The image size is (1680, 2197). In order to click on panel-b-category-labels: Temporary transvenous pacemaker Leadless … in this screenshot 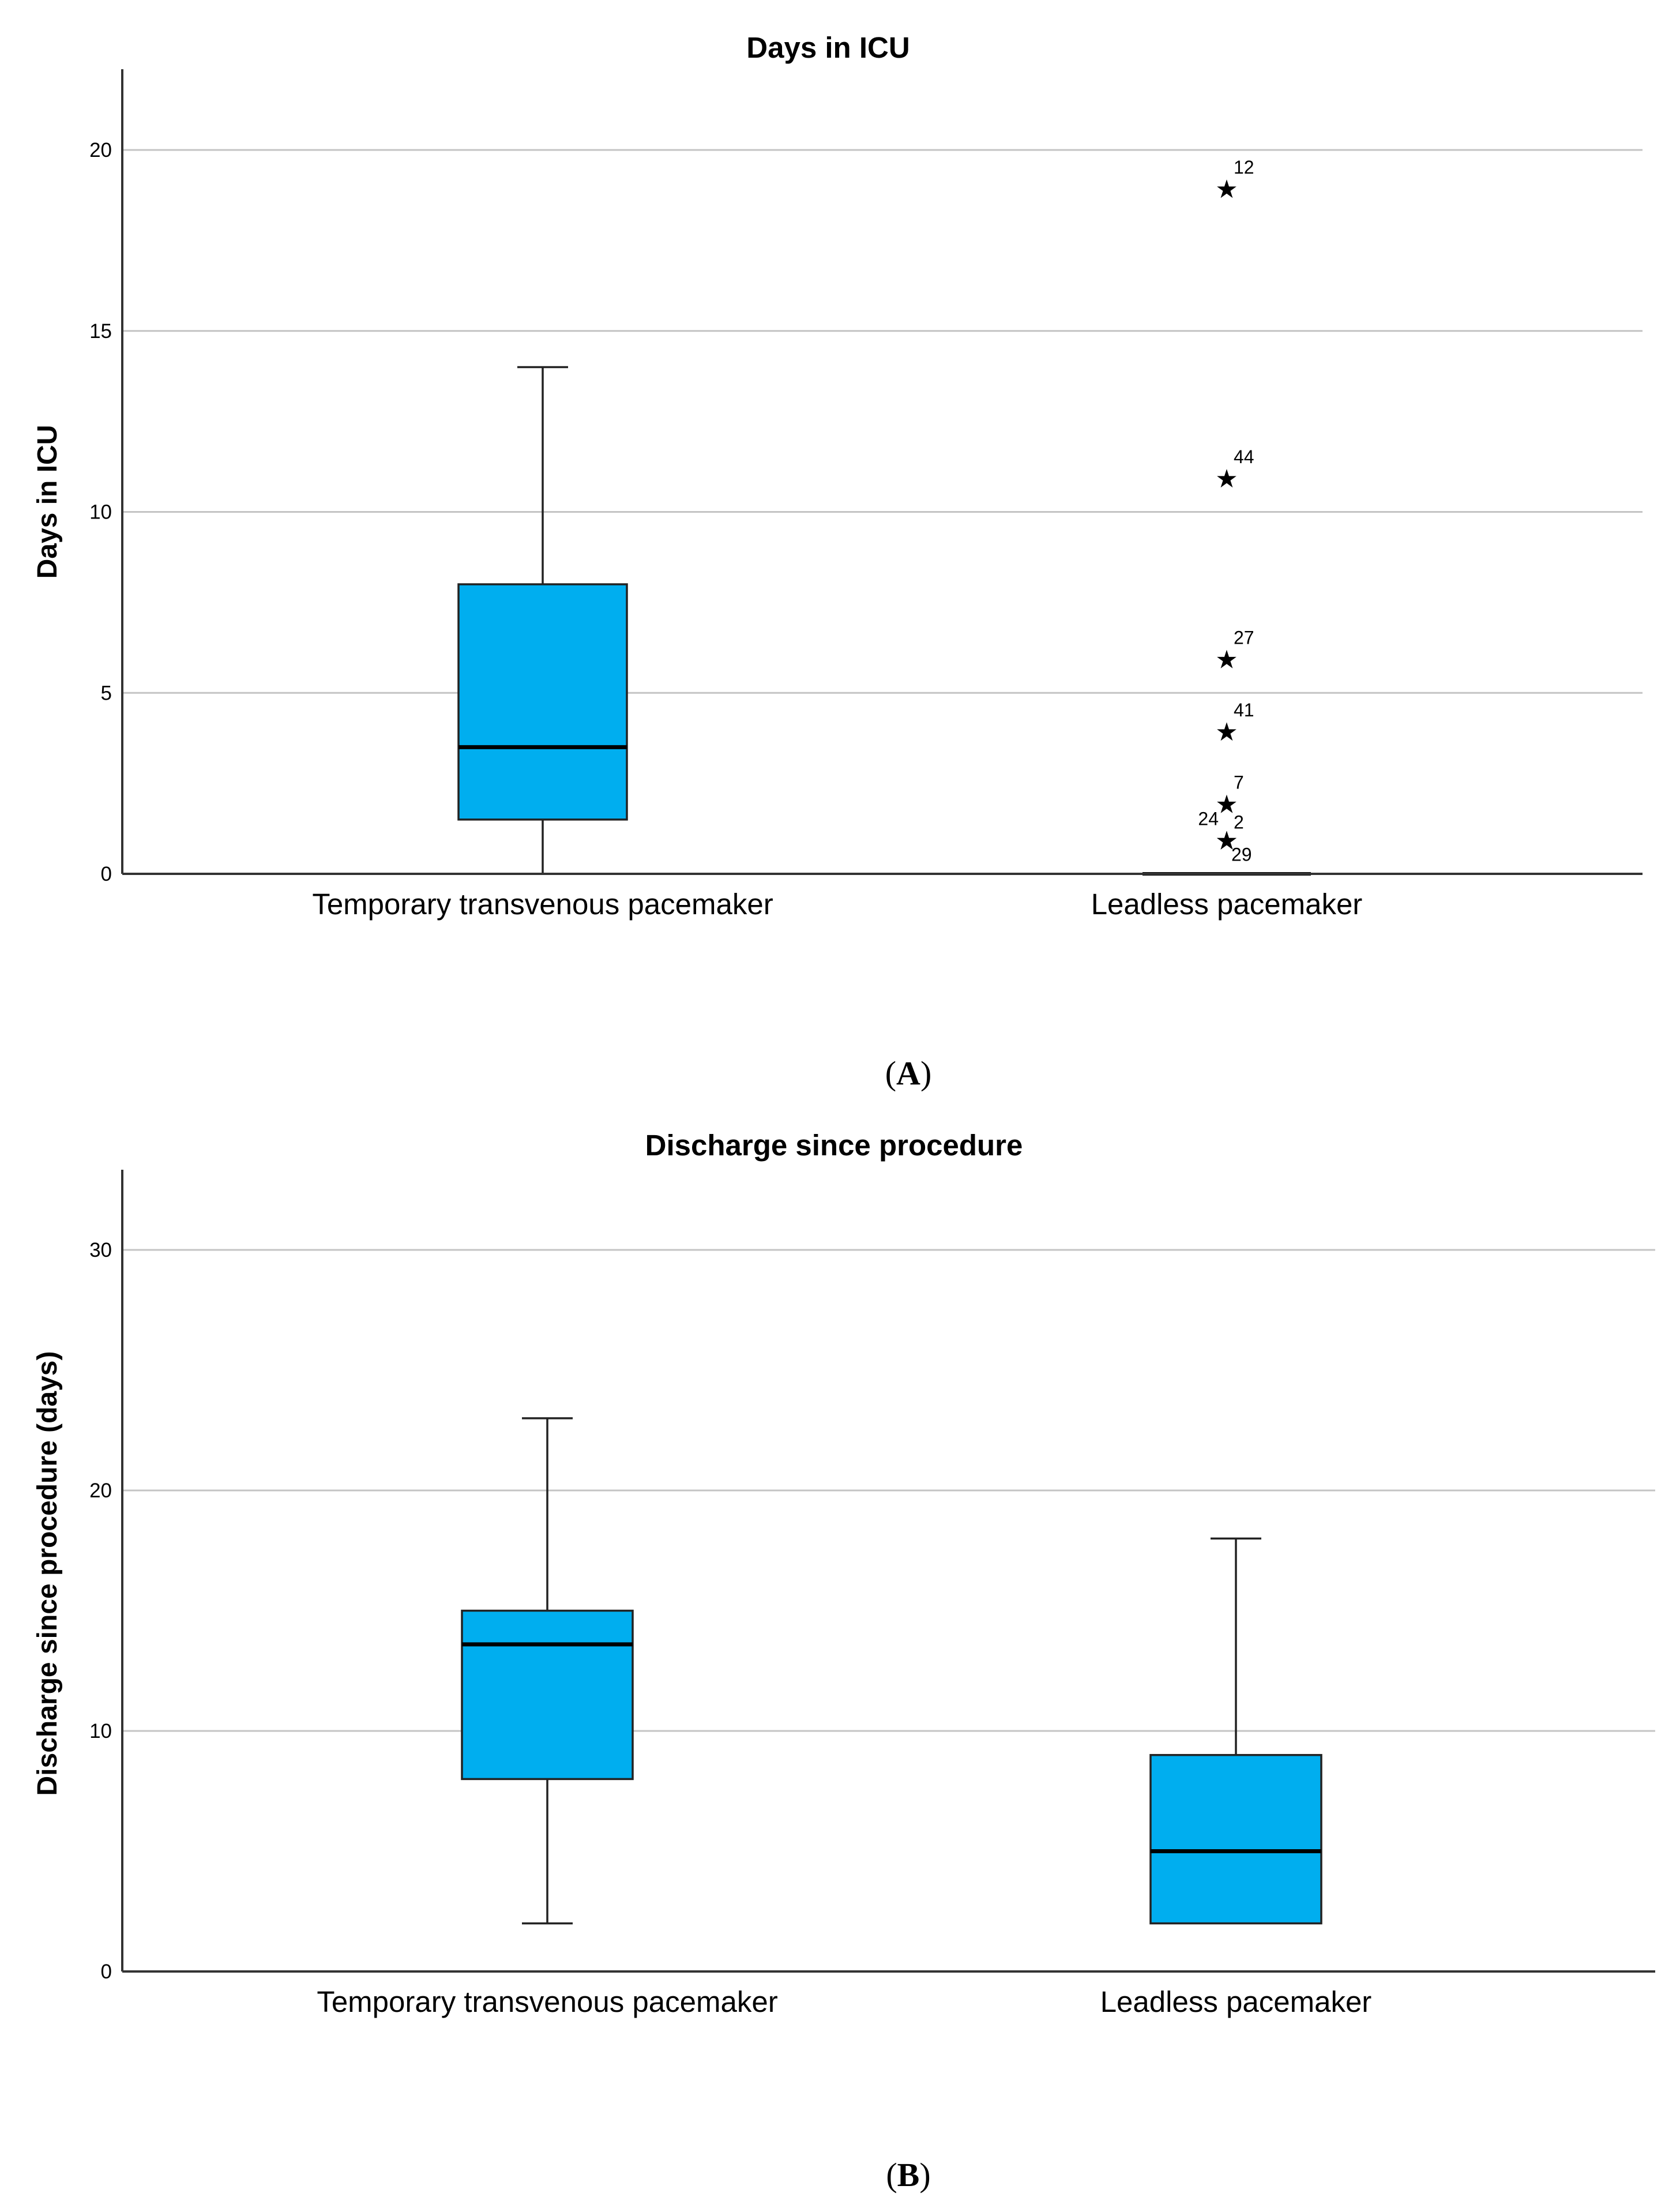, I will do `click(844, 2001)`.